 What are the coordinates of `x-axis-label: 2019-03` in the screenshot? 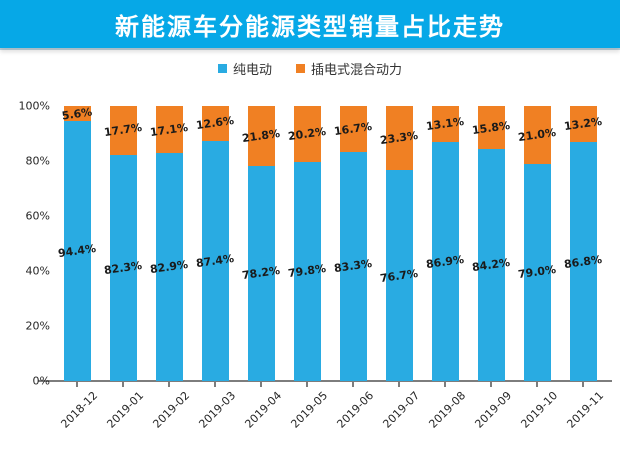 It's located at (217, 410).